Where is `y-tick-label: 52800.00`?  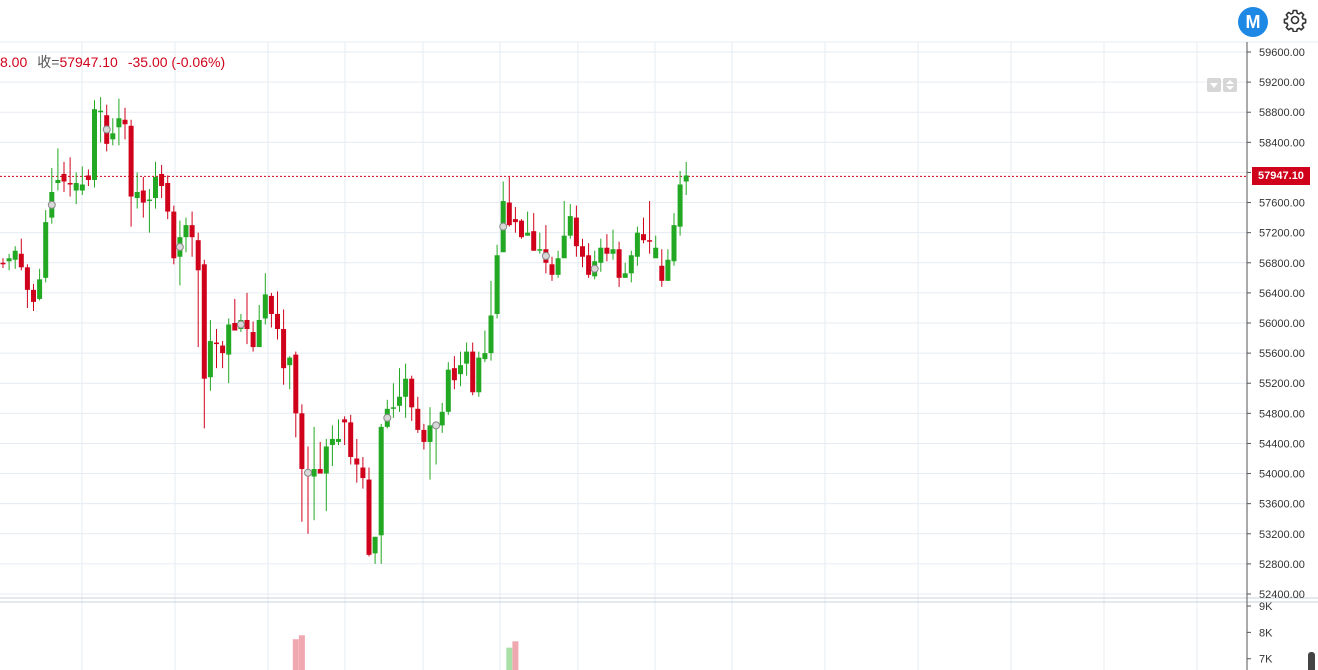 y-tick-label: 52800.00 is located at coordinates (1282, 565).